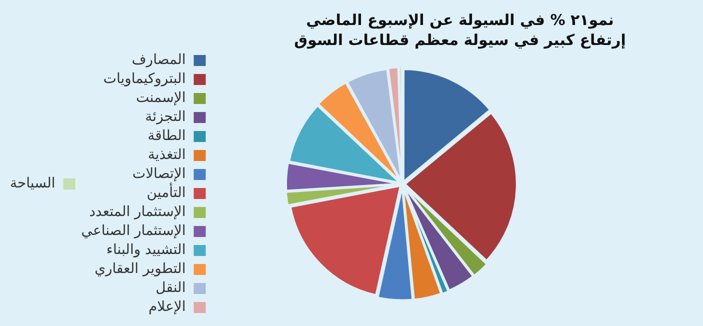  I want to click on legend-label: التشييد والبناء, so click(146, 250).